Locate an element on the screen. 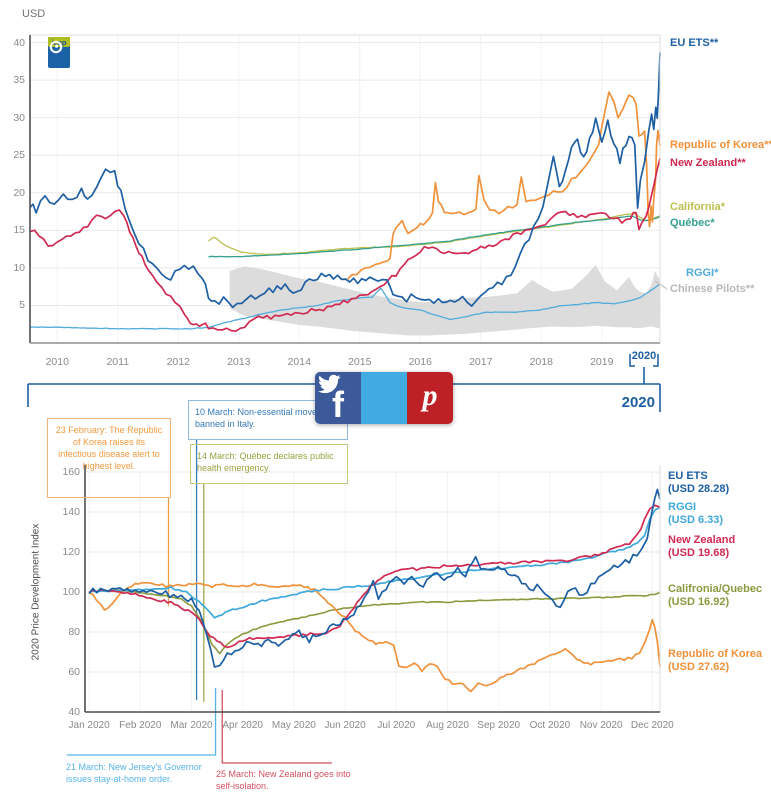 The height and width of the screenshot is (800, 771). chinese-pilots-band is located at coordinates (444, 300).